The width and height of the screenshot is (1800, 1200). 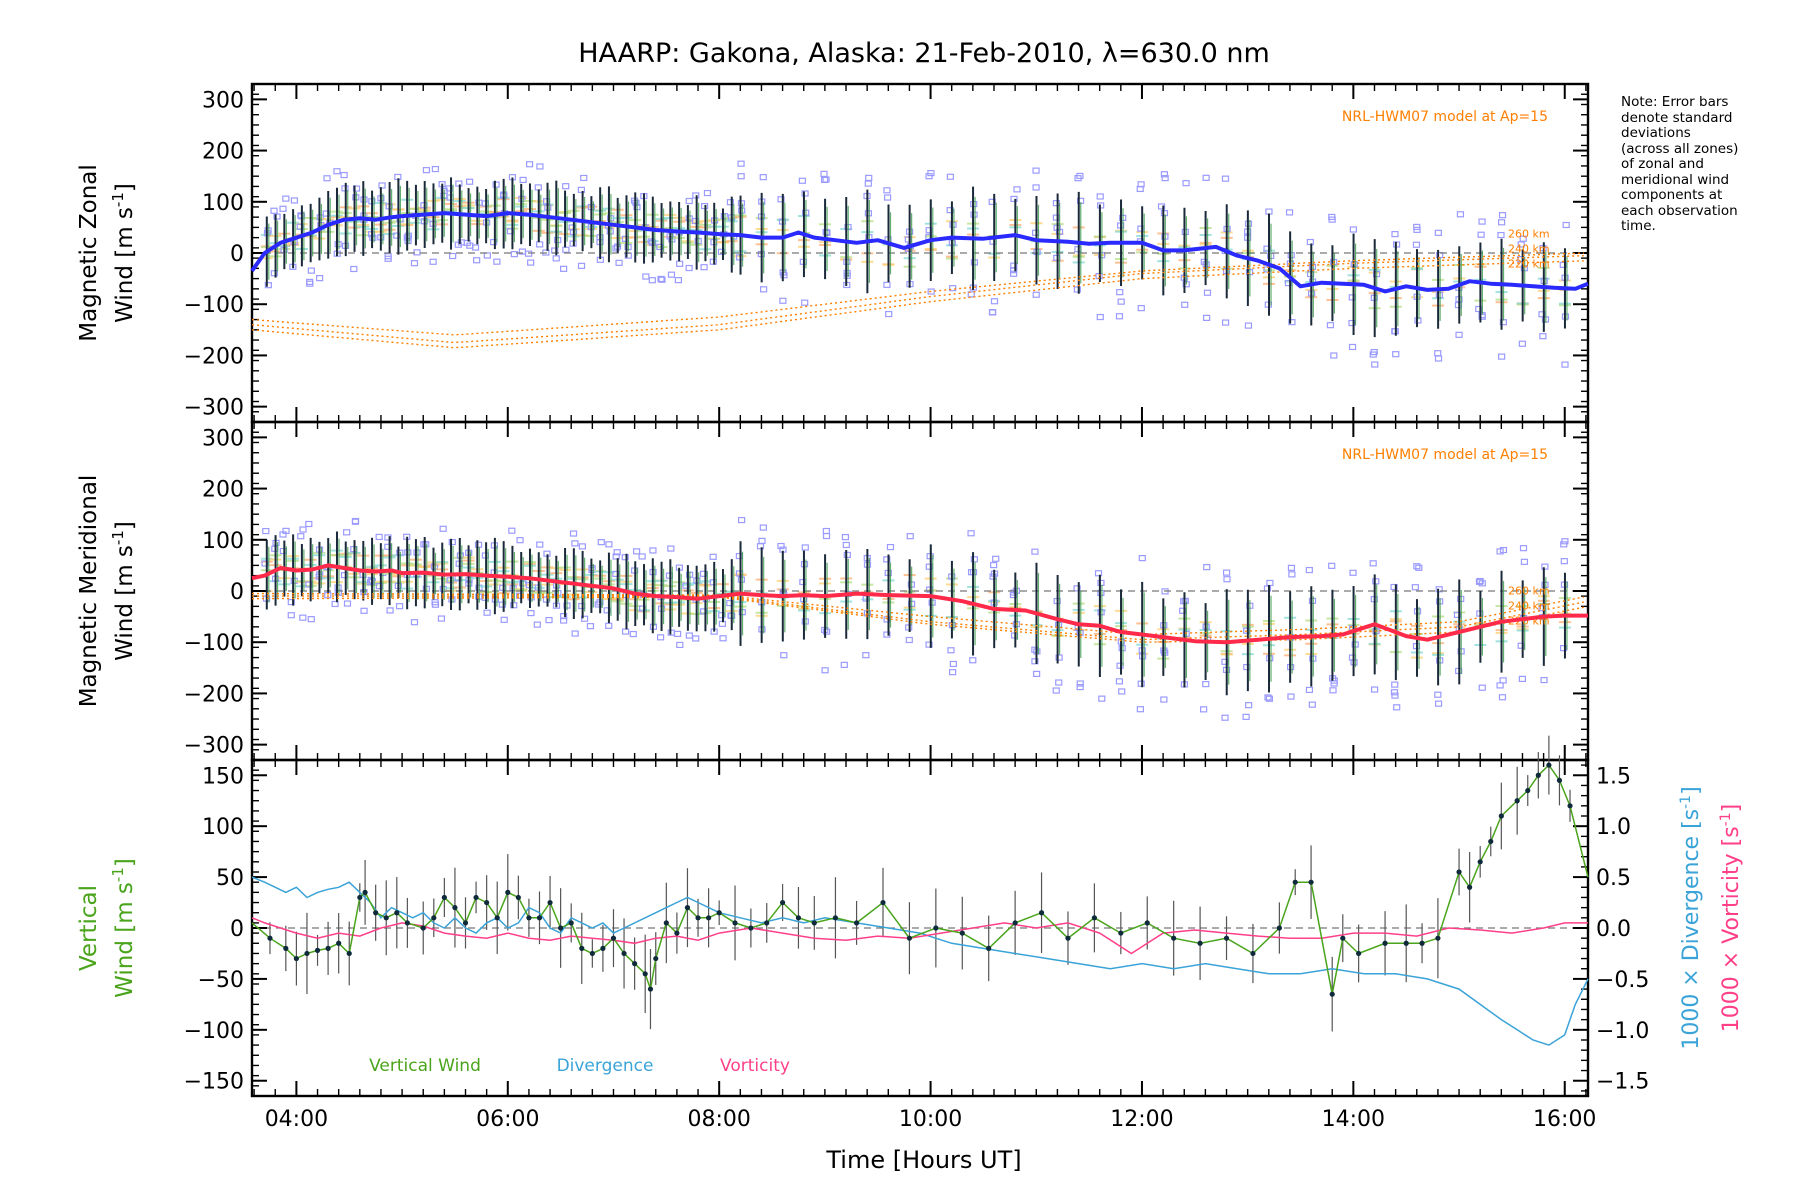 What do you see at coordinates (1638, 226) in the screenshot?
I see `note-line: time.` at bounding box center [1638, 226].